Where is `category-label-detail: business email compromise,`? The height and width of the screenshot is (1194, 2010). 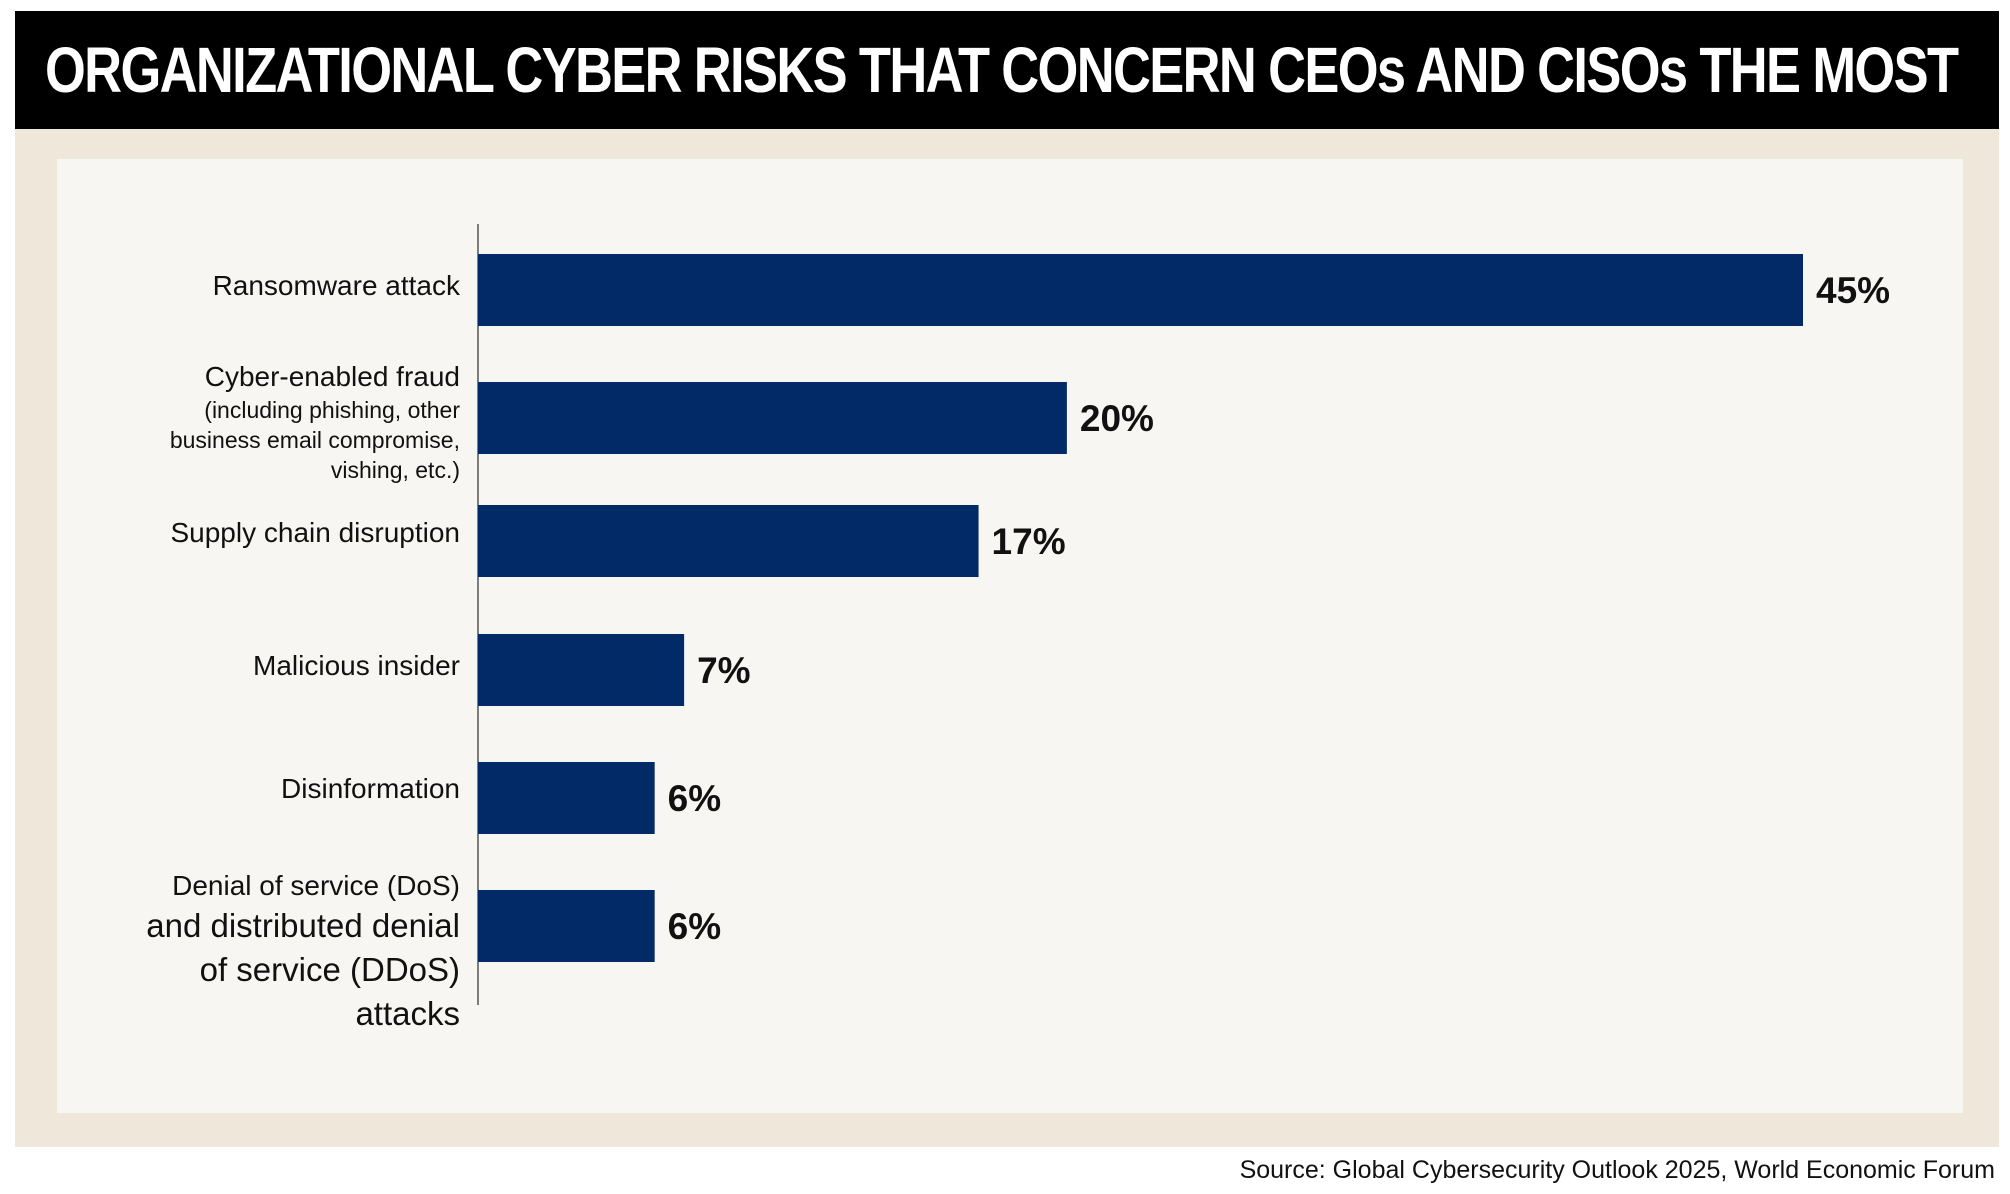 category-label-detail: business email compromise, is located at coordinates (314, 440).